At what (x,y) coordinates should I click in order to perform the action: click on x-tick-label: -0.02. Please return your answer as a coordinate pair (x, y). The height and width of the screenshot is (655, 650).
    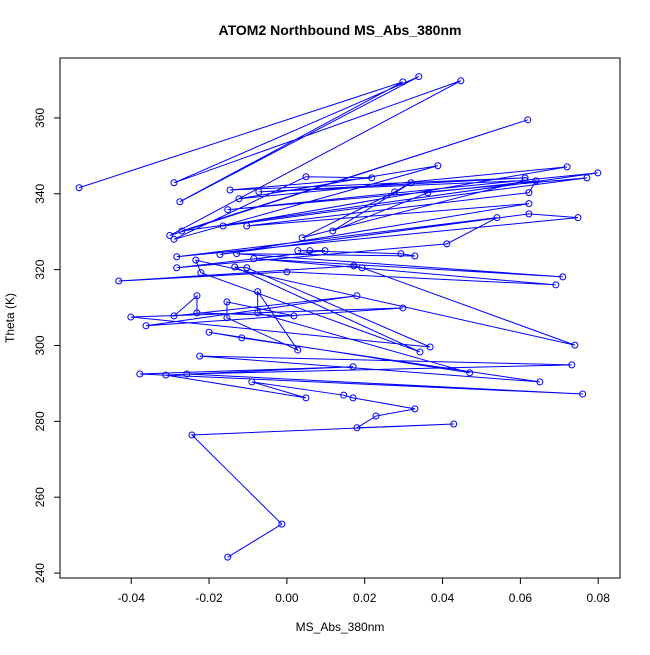
    Looking at the image, I should click on (209, 598).